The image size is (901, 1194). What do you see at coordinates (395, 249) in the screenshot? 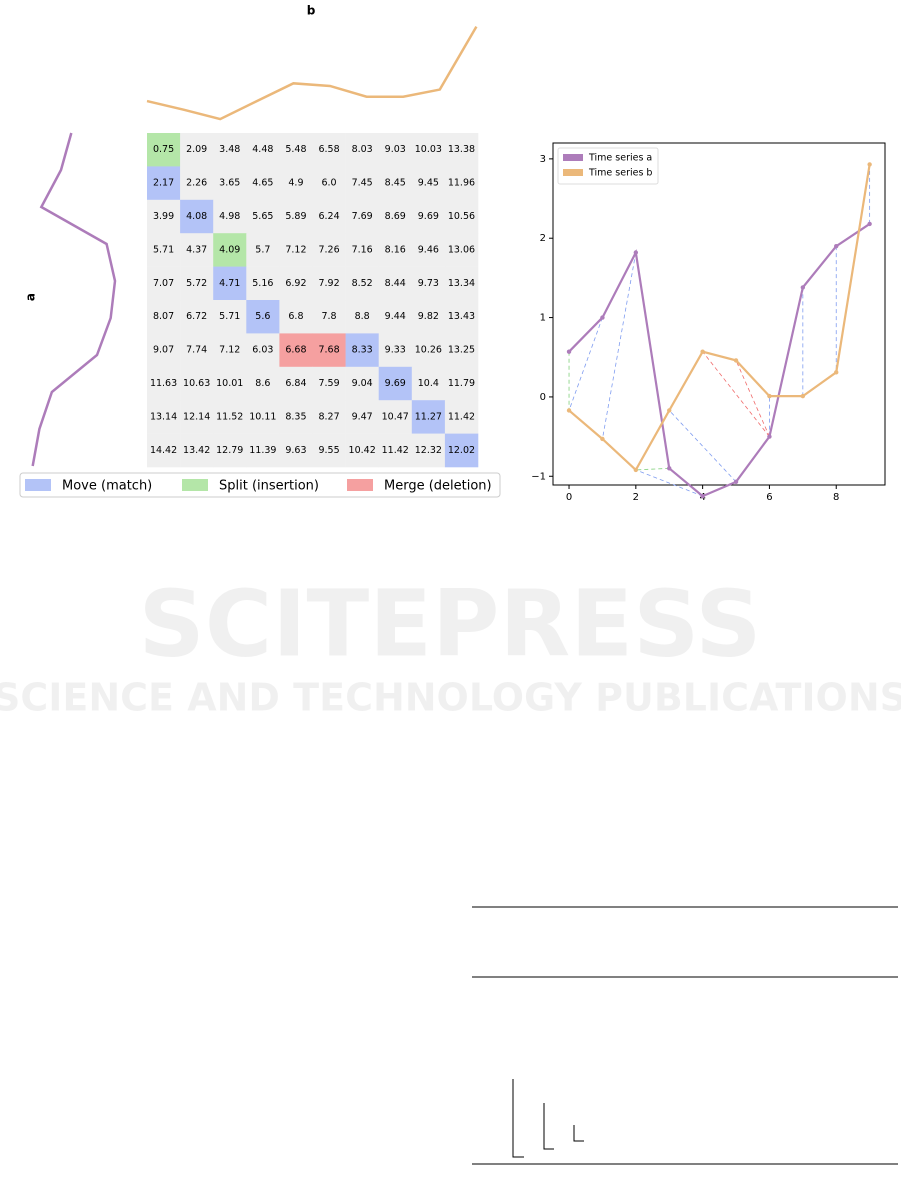
I see `cell-label: 8.16` at bounding box center [395, 249].